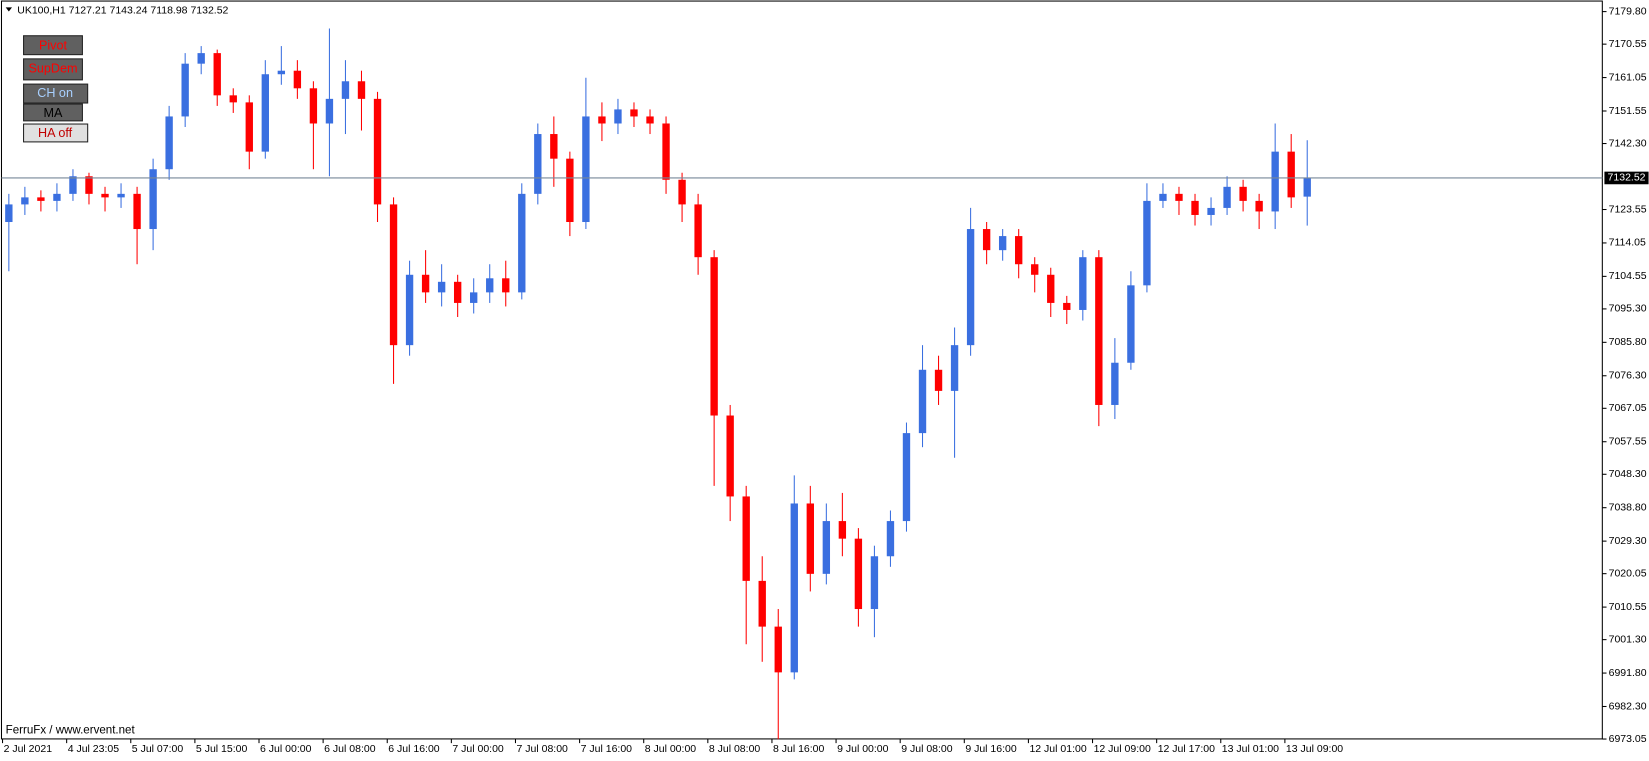 Image resolution: width=1649 pixels, height=761 pixels. I want to click on x-tick-label: 2 Jul 2021, so click(28, 749).